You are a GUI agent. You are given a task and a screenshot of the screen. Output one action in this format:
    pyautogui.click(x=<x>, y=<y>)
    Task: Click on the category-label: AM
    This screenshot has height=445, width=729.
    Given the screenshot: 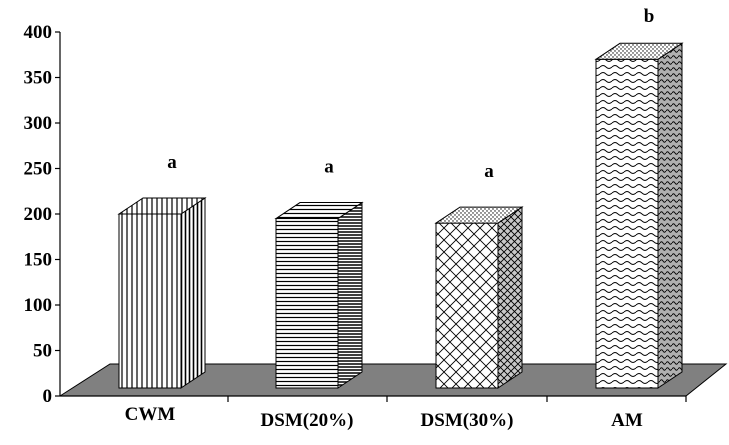 What is the action you would take?
    pyautogui.click(x=627, y=420)
    